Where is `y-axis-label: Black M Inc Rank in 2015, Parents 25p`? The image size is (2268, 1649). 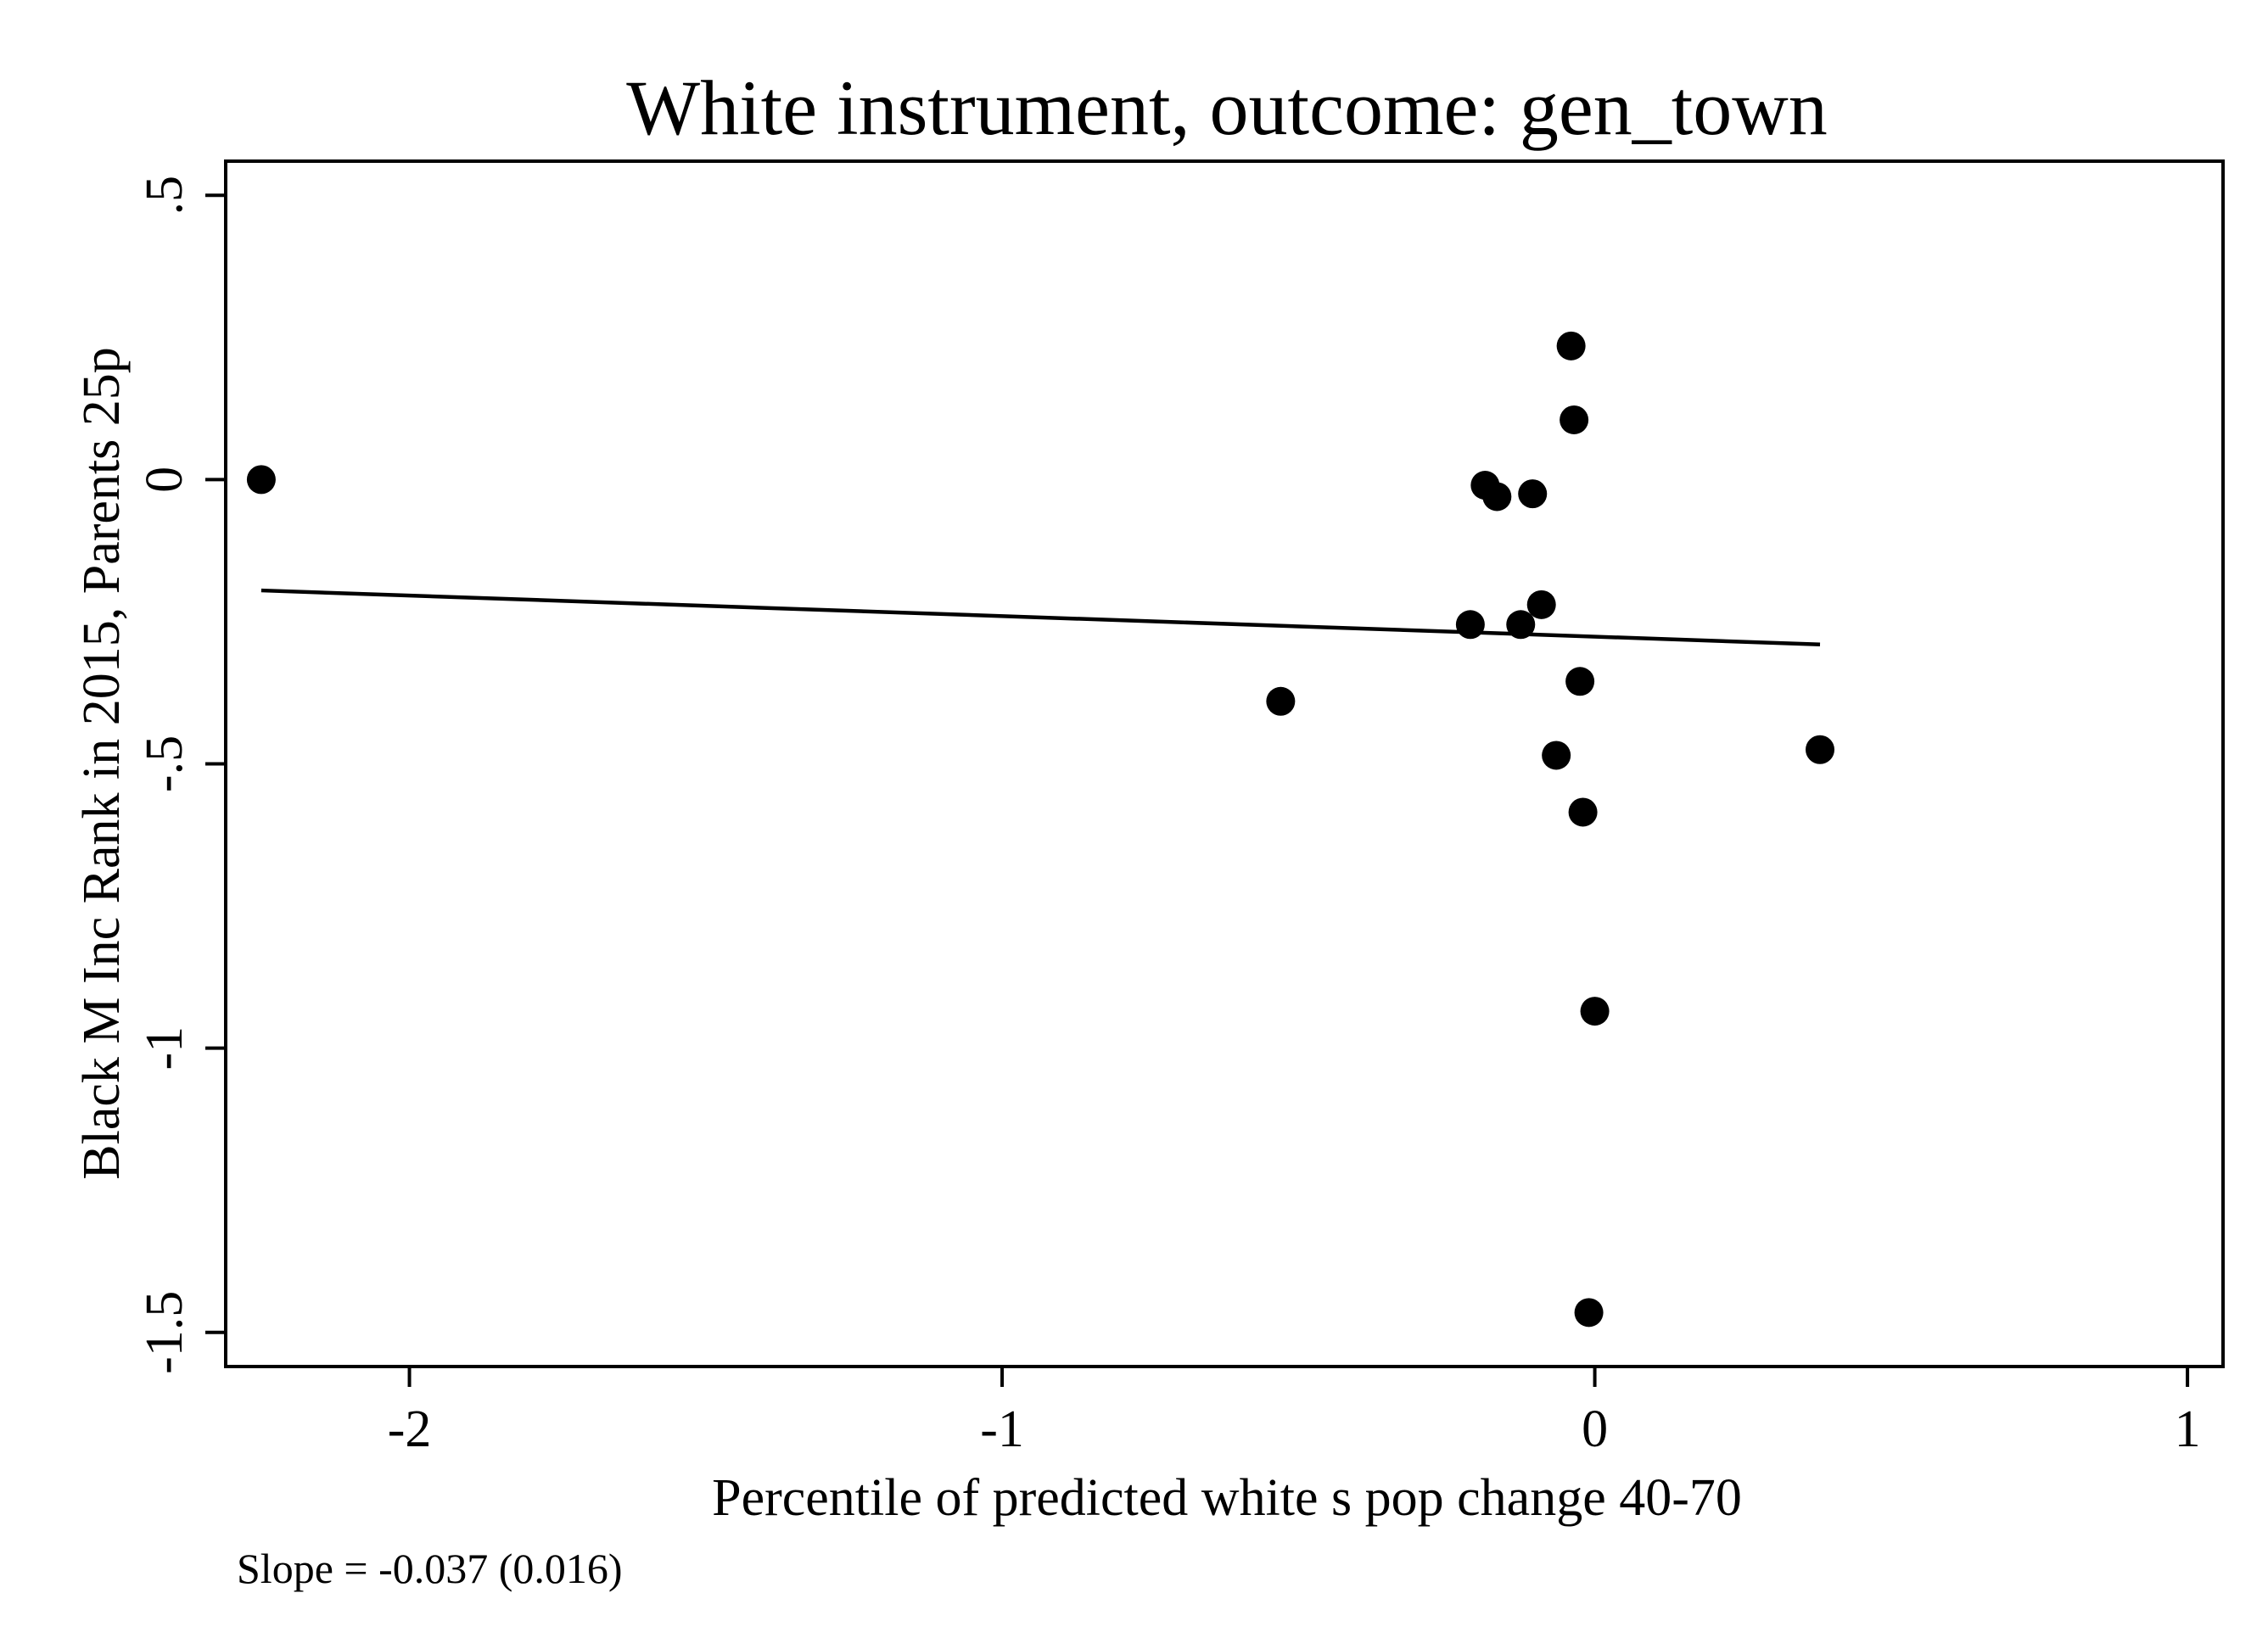
y-axis-label: Black M Inc Rank in 2015, Parents 25p is located at coordinates (102, 763).